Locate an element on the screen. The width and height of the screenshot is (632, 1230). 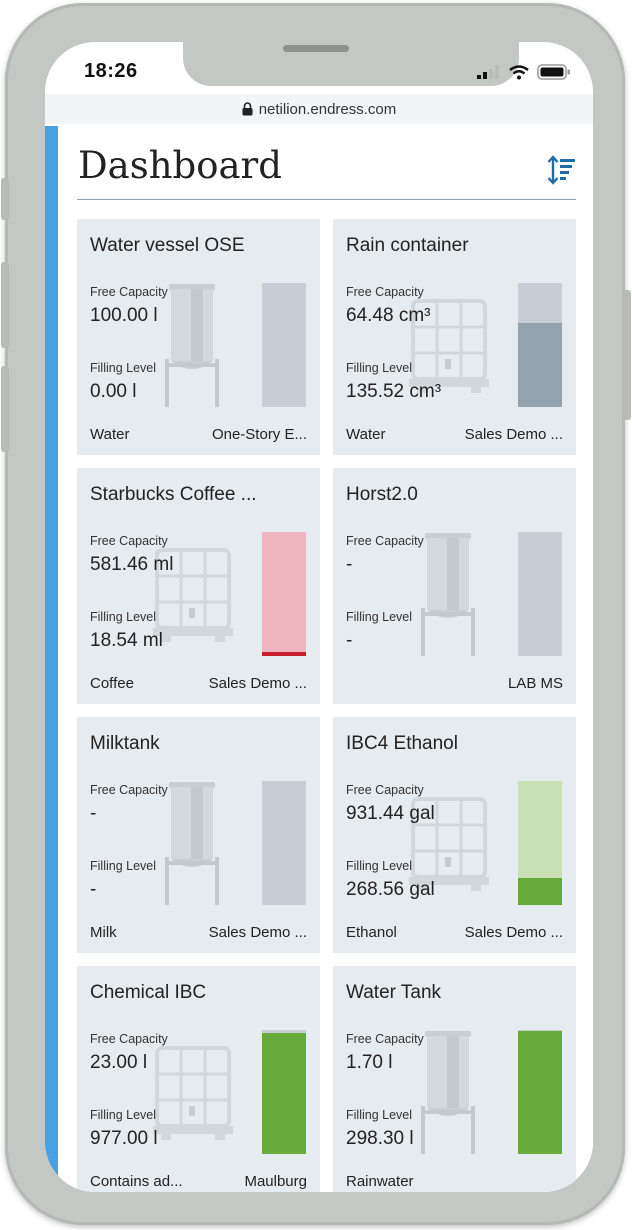
status-icons is located at coordinates (524, 72).